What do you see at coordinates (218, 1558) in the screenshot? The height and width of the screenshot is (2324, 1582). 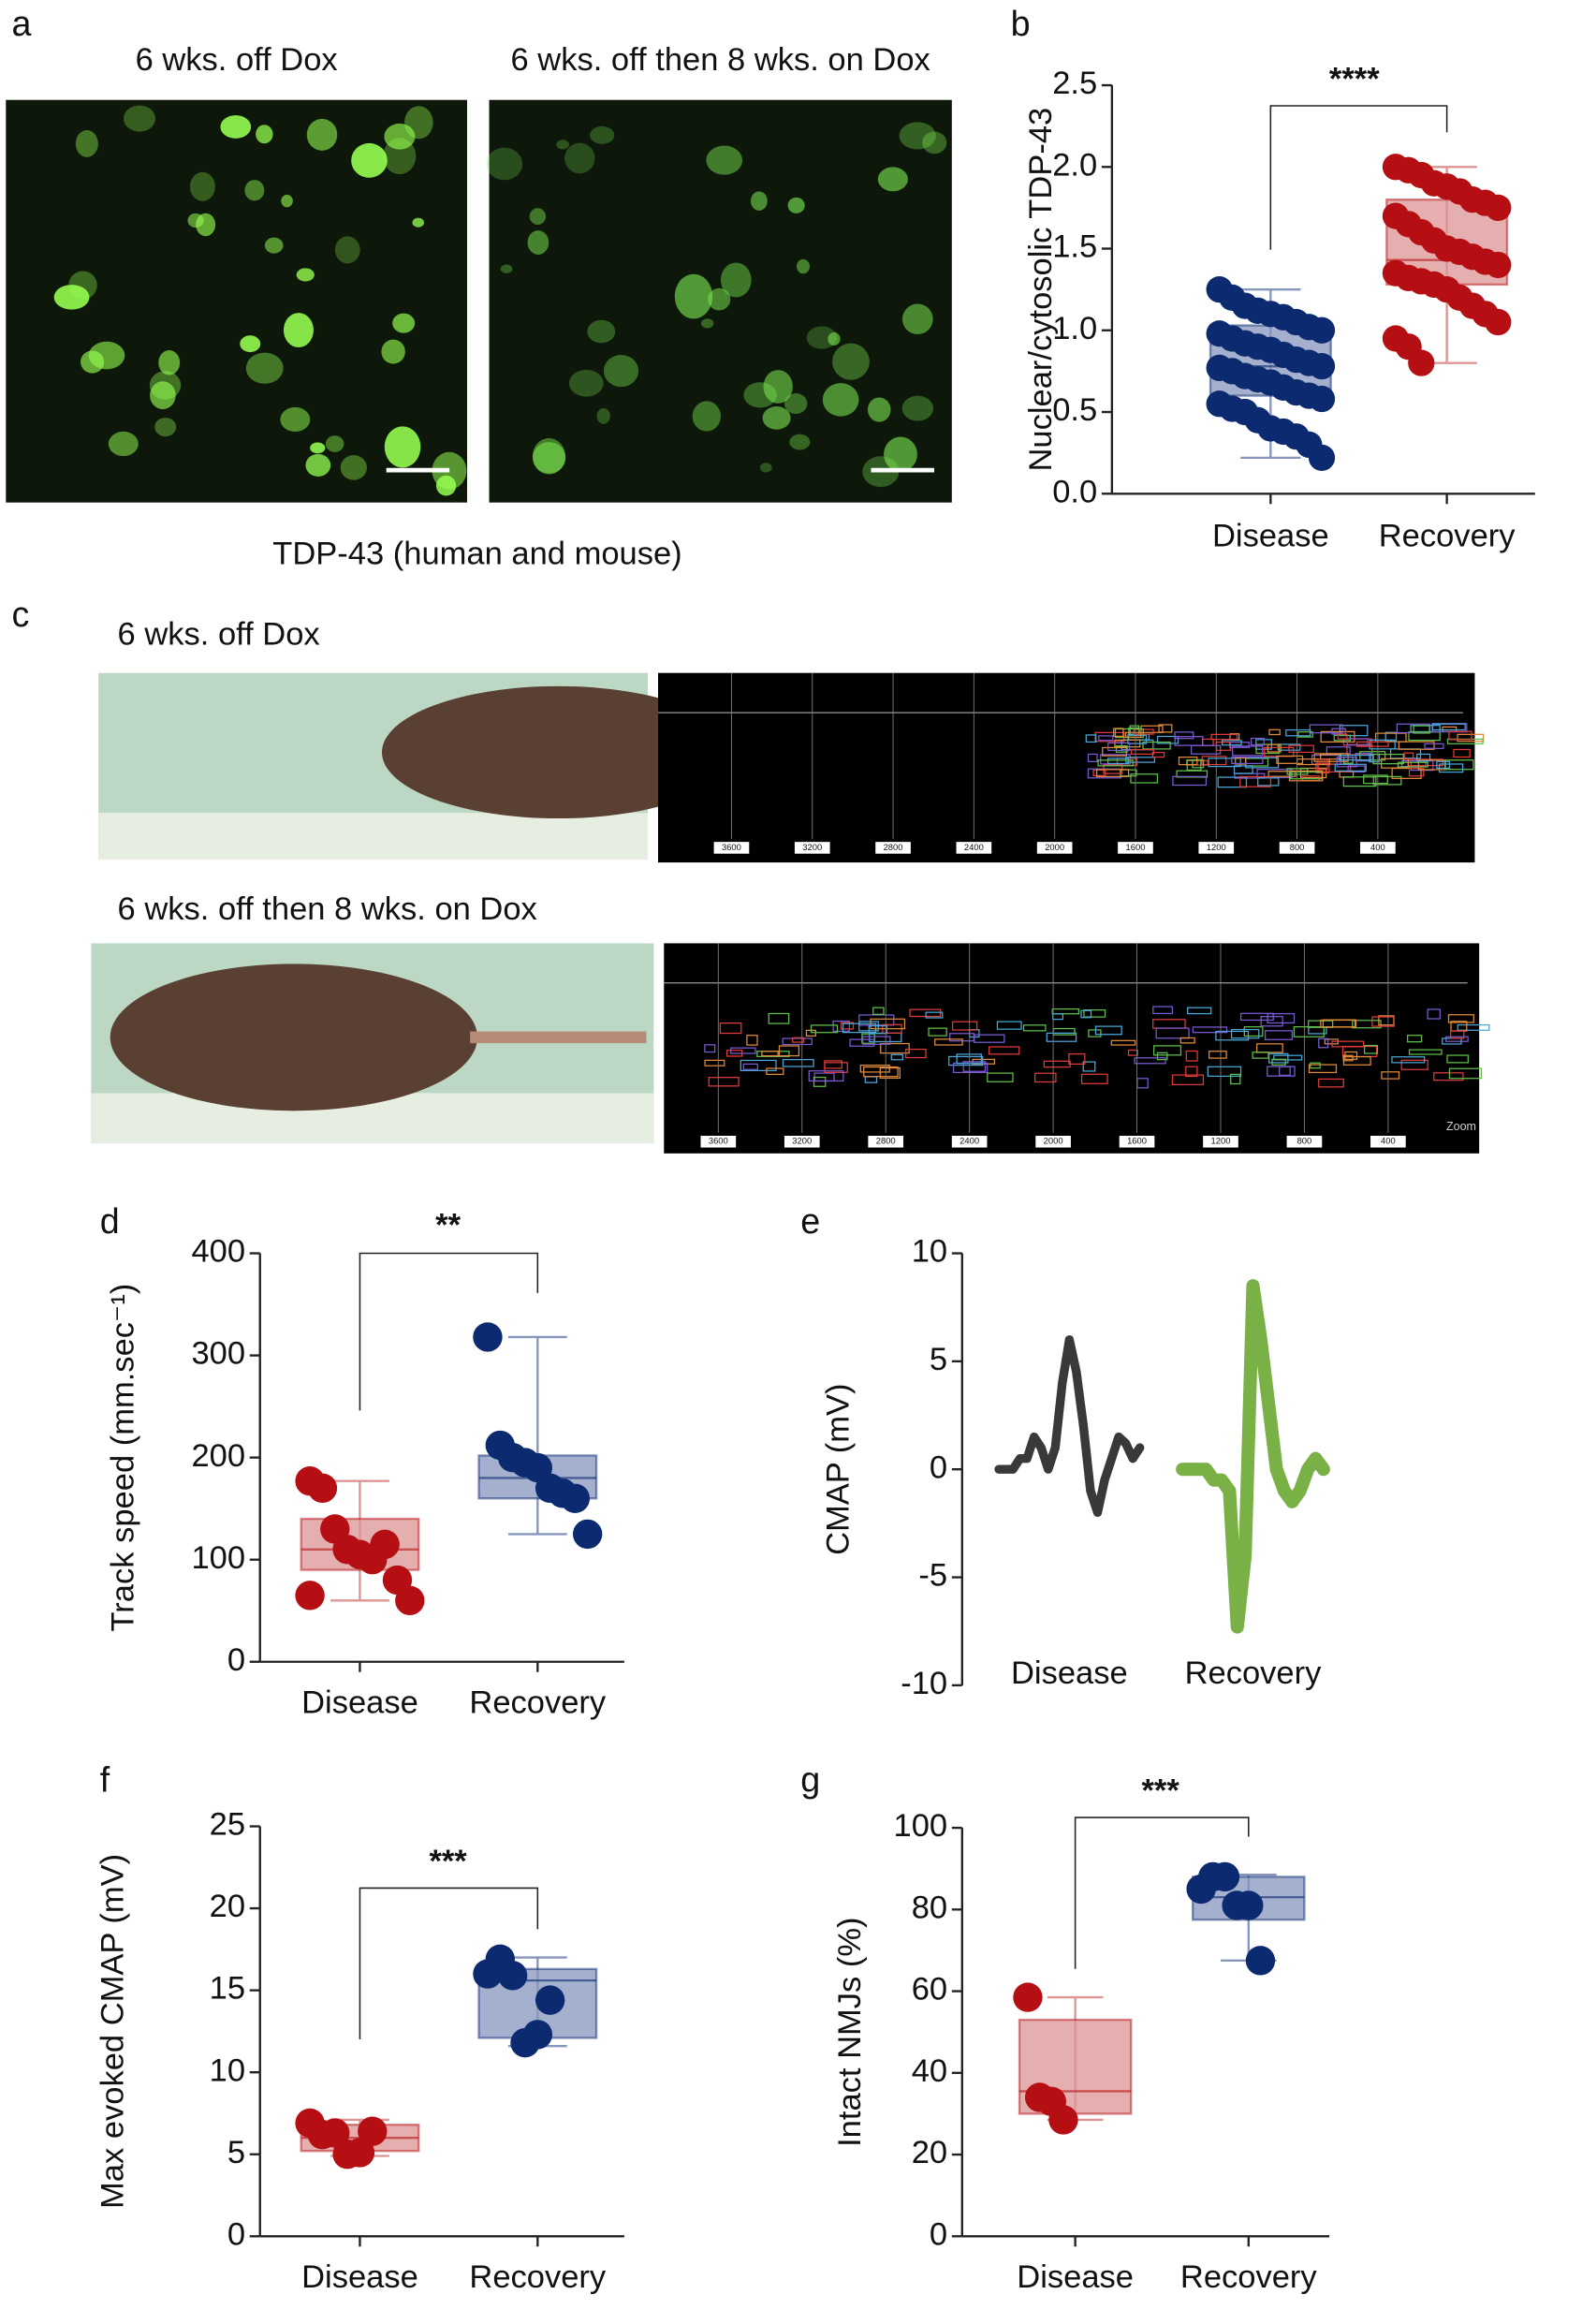 I see `y-tick-label: 100` at bounding box center [218, 1558].